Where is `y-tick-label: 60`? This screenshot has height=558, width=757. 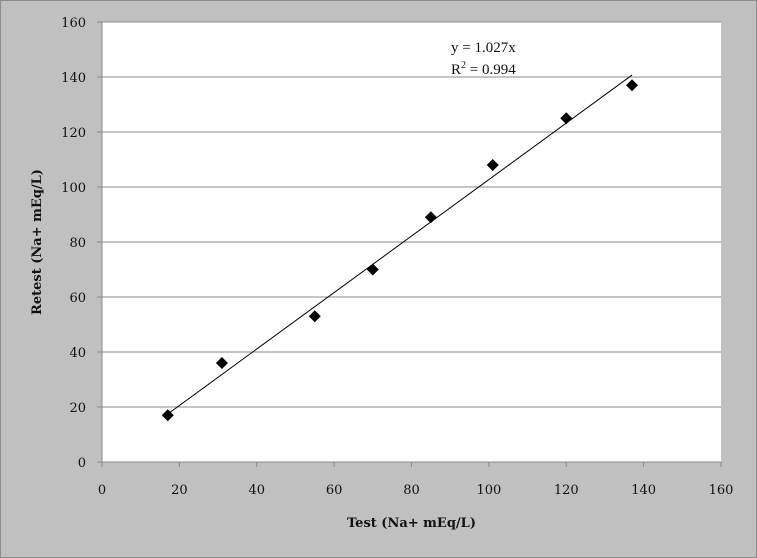 y-tick-label: 60 is located at coordinates (77, 298).